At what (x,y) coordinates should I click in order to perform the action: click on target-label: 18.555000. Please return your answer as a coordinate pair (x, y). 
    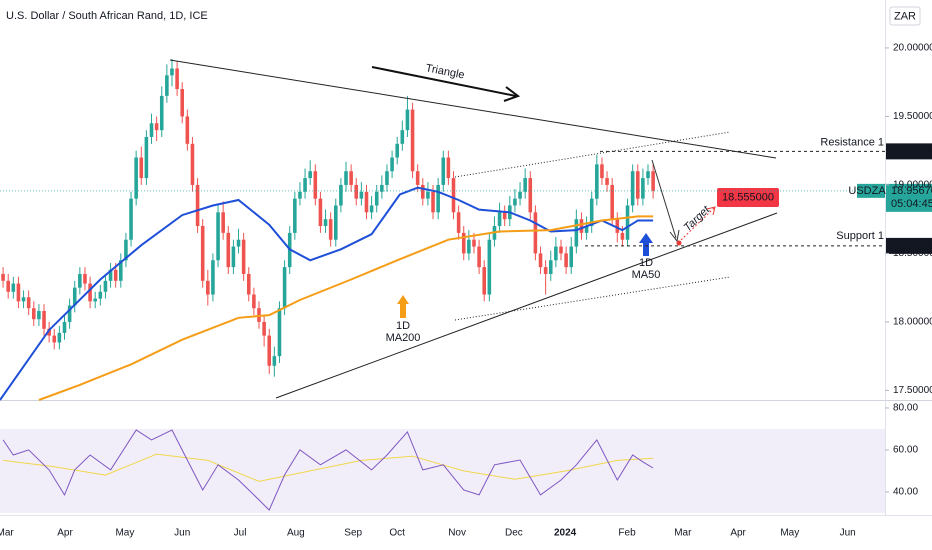
    Looking at the image, I should click on (748, 197).